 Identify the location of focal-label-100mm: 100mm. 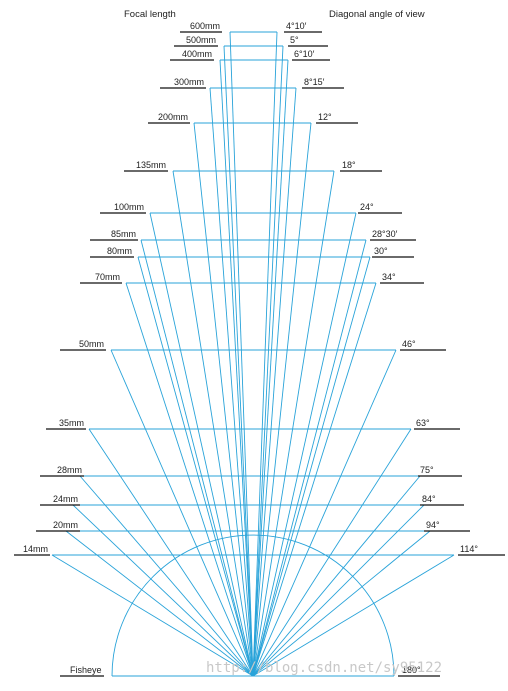
(129, 207).